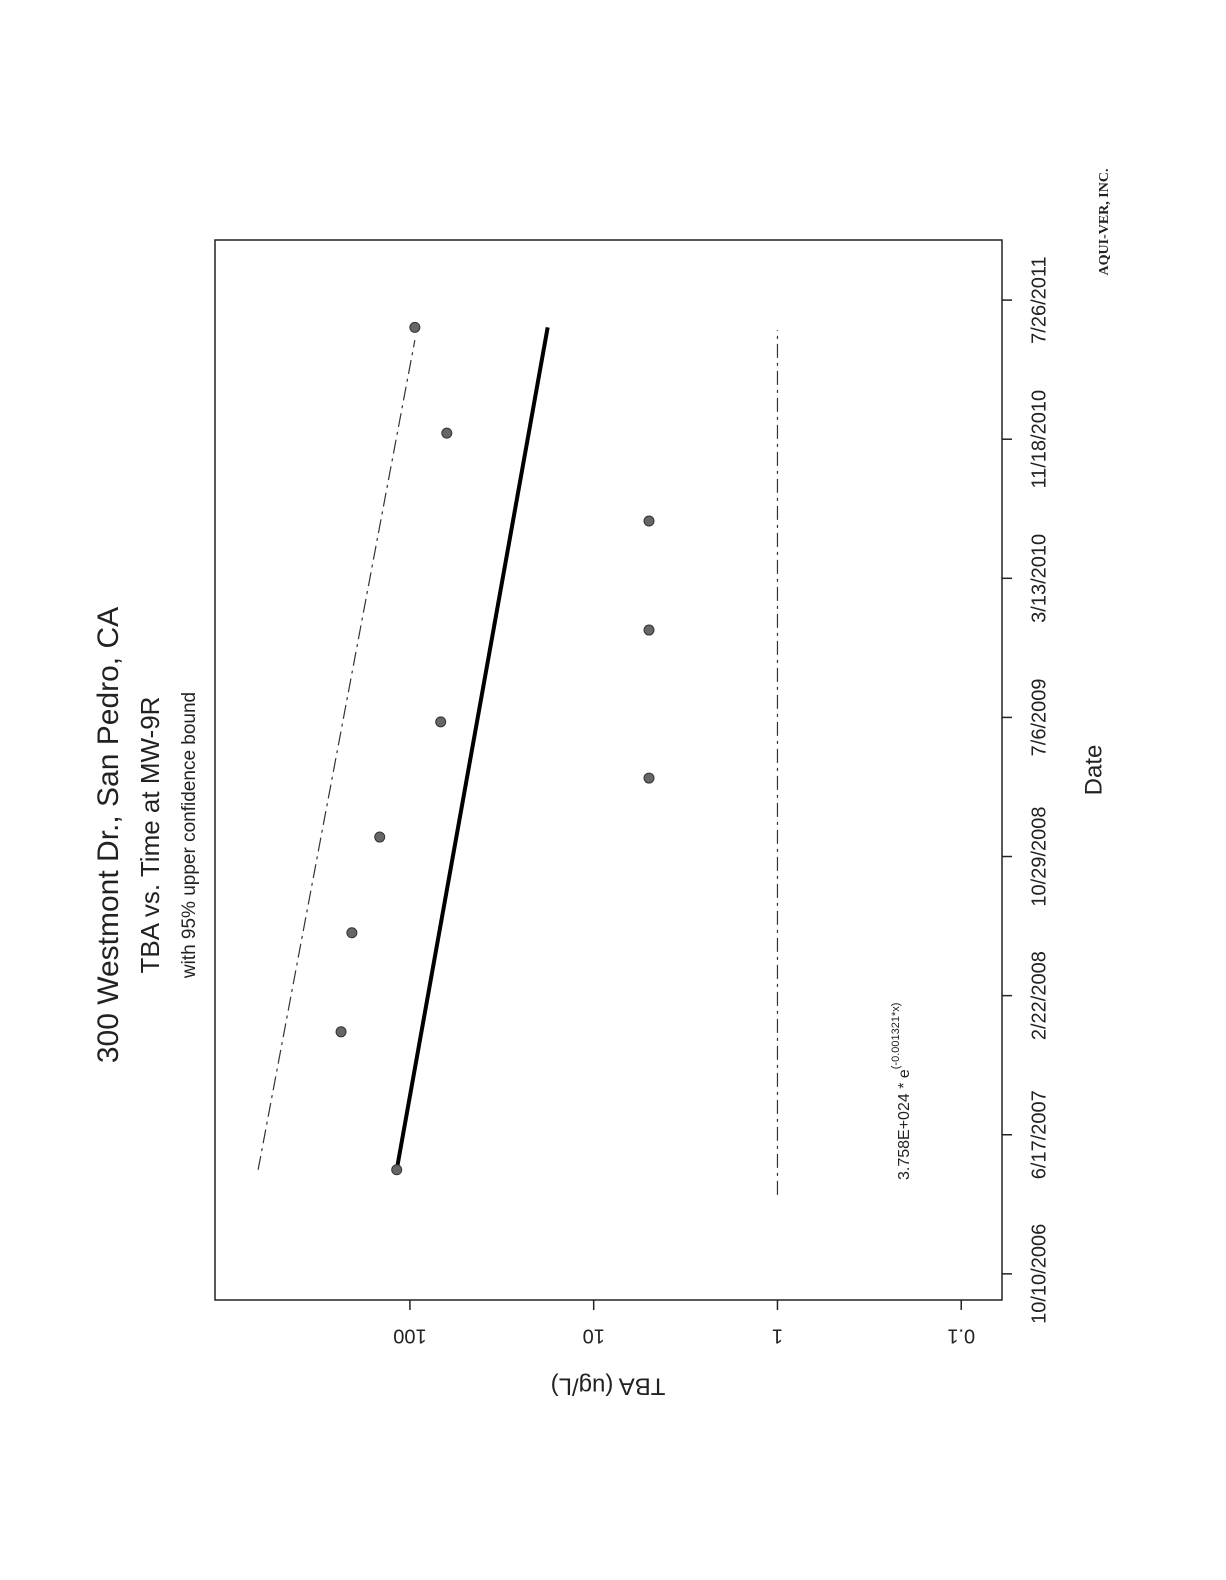 The width and height of the screenshot is (1226, 1580). I want to click on y-tick-label: 1, so click(777, 1336).